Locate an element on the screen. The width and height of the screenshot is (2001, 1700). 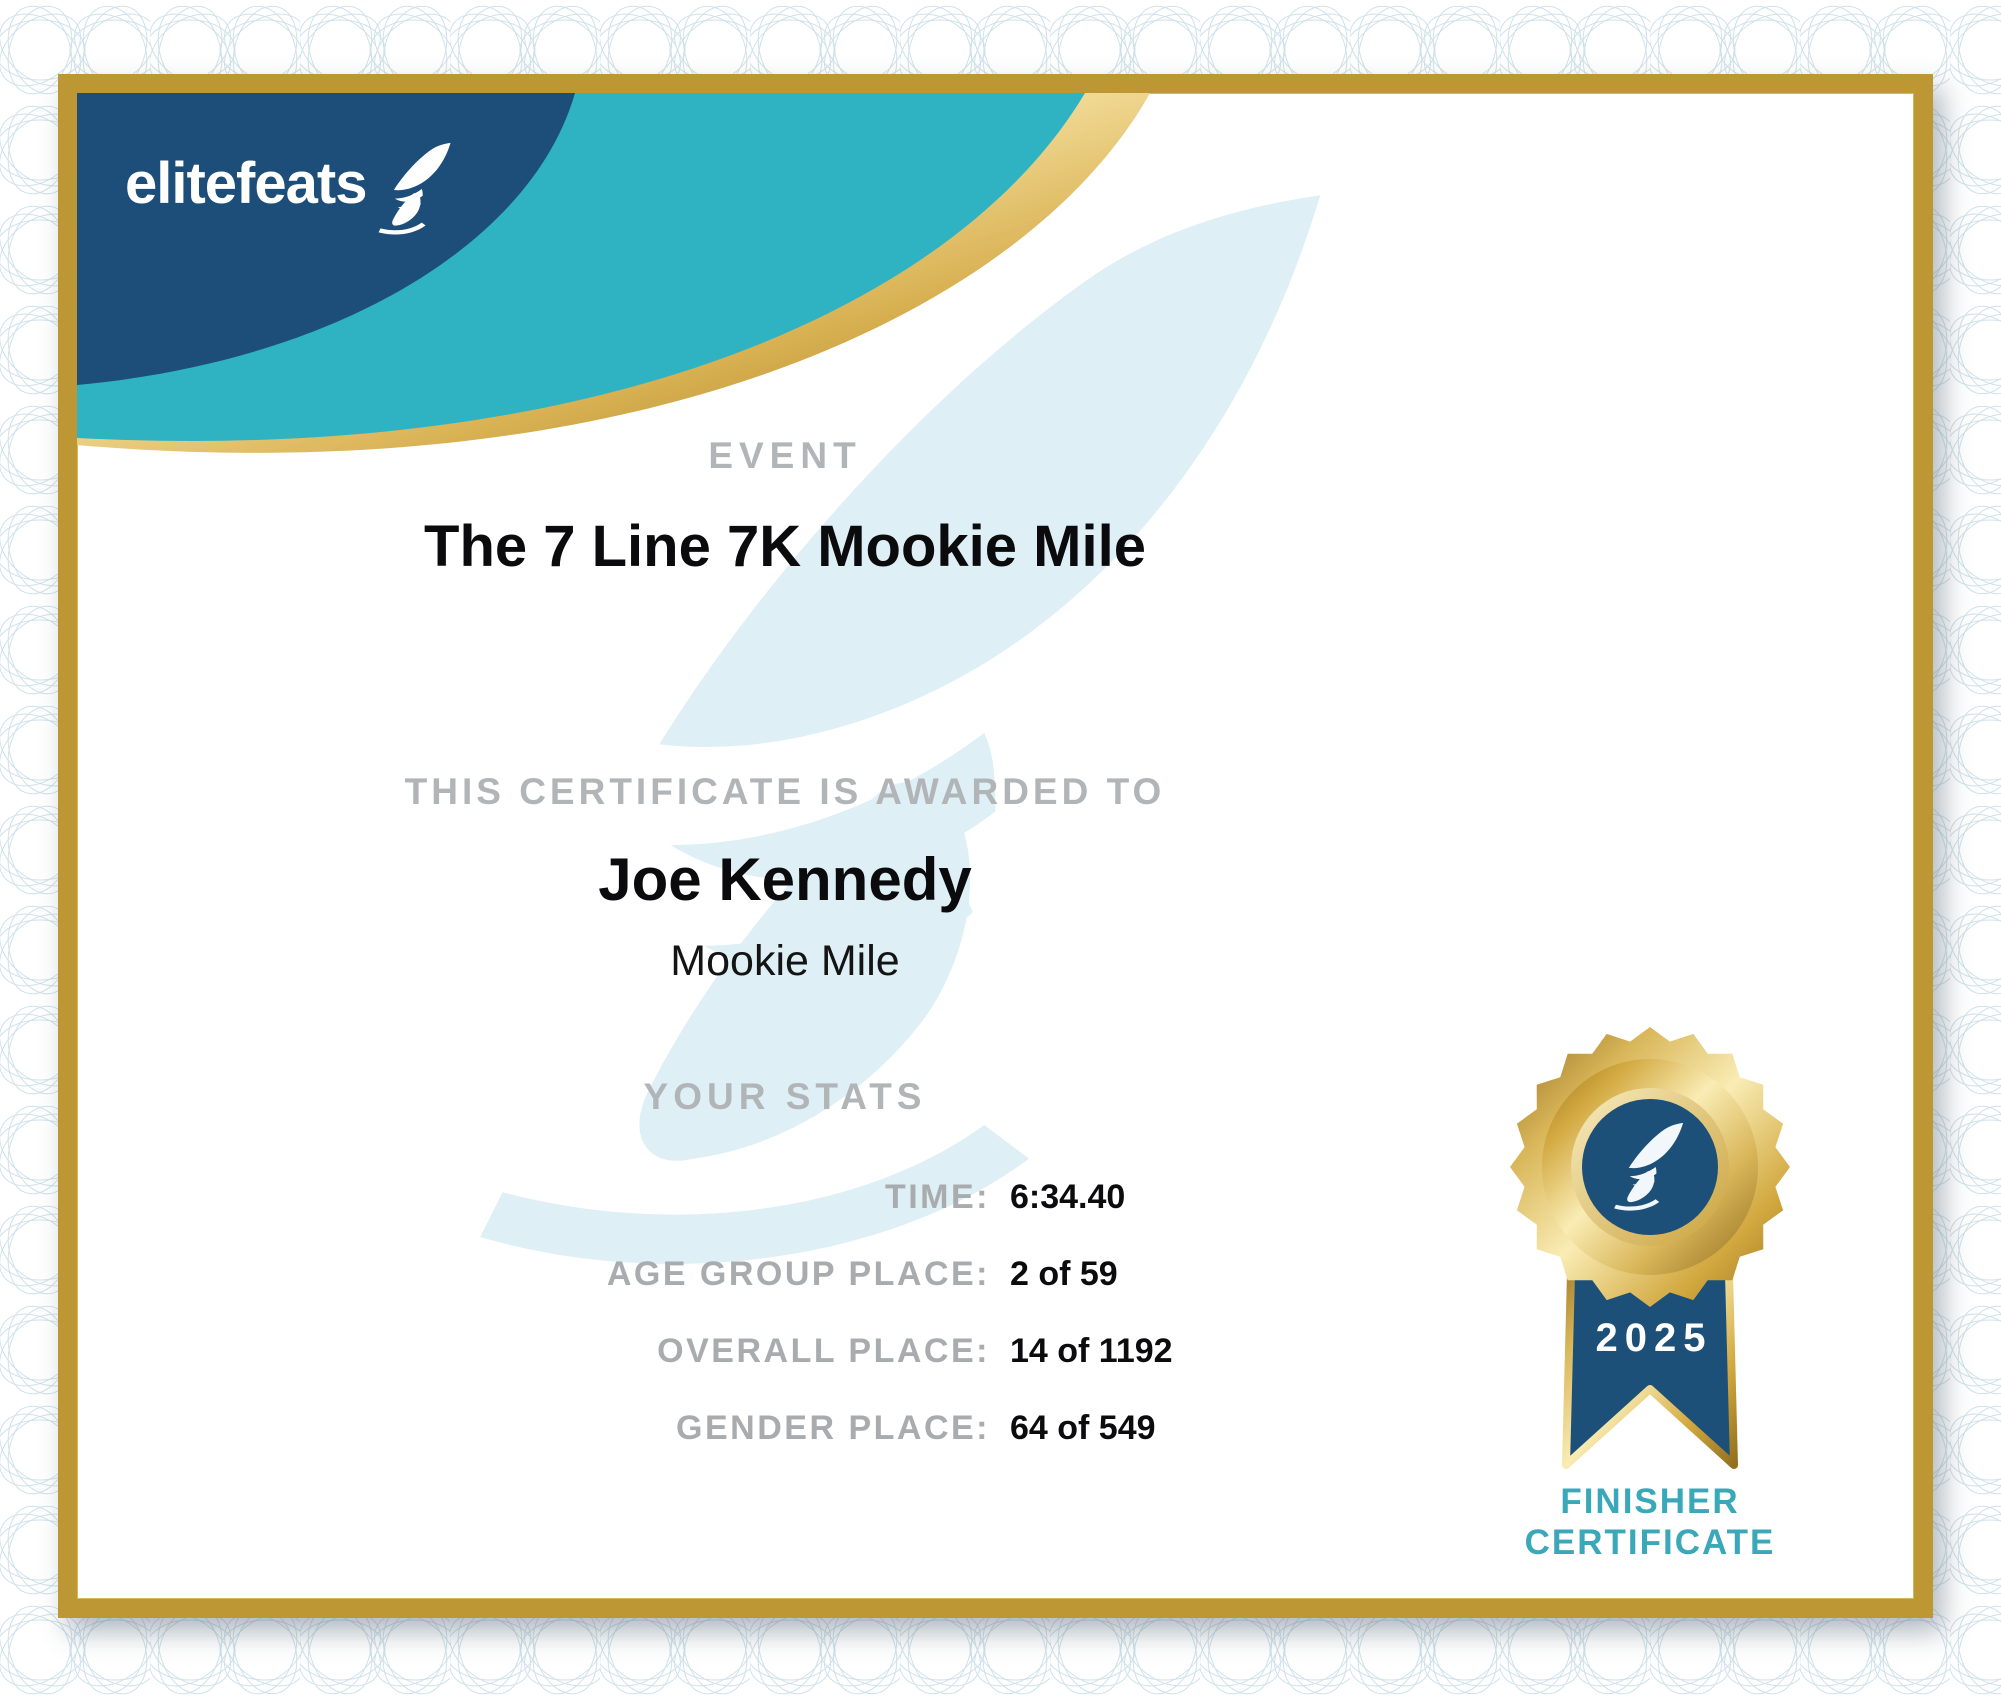
badge-caption-line1: FINISHER is located at coordinates (1650, 1501).